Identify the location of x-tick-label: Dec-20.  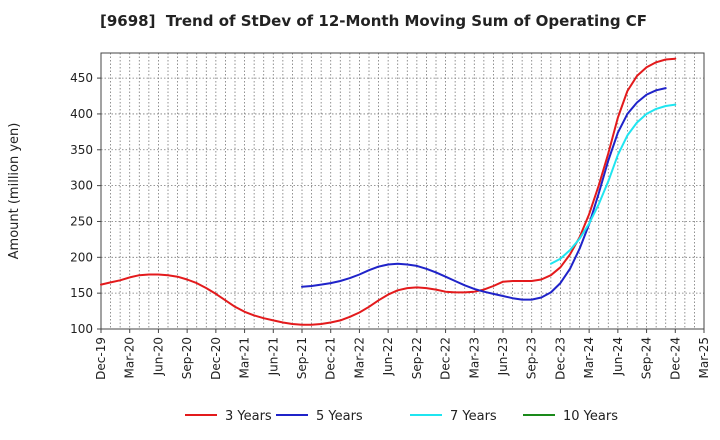
(216, 358).